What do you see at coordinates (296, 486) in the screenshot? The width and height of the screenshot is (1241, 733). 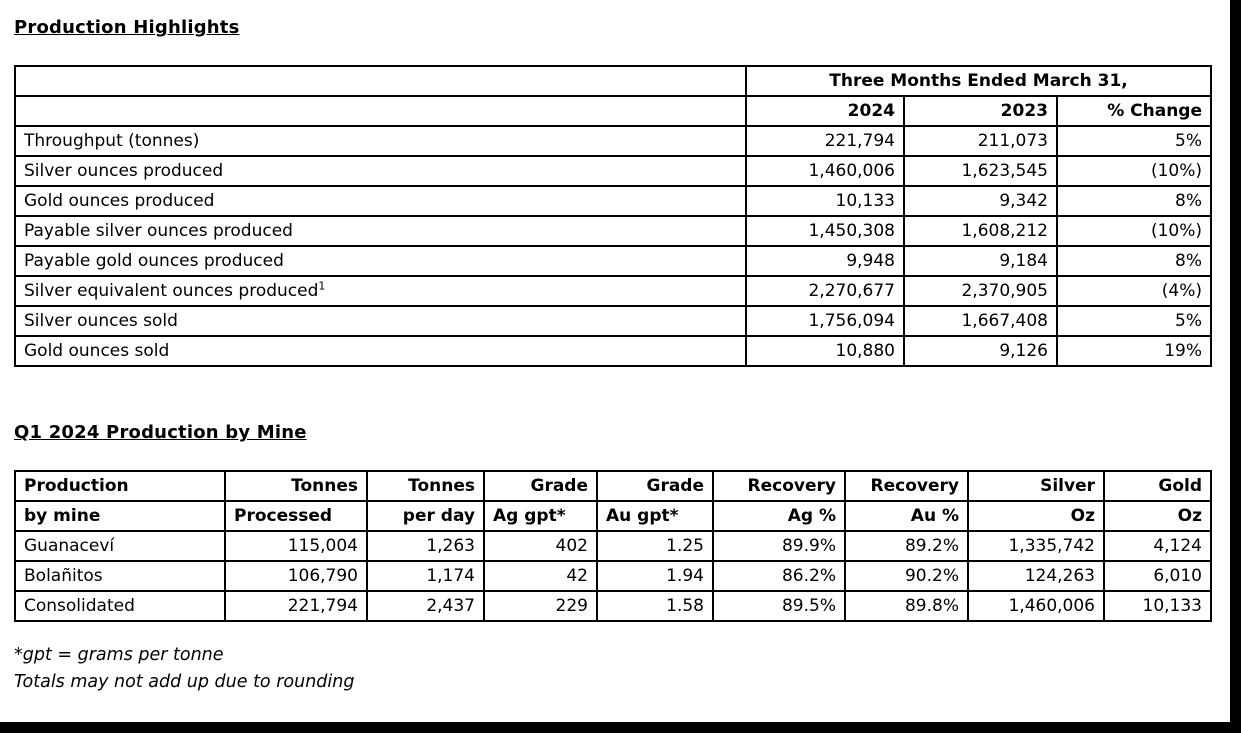 I see `col-header-tonnes: Tonnes` at bounding box center [296, 486].